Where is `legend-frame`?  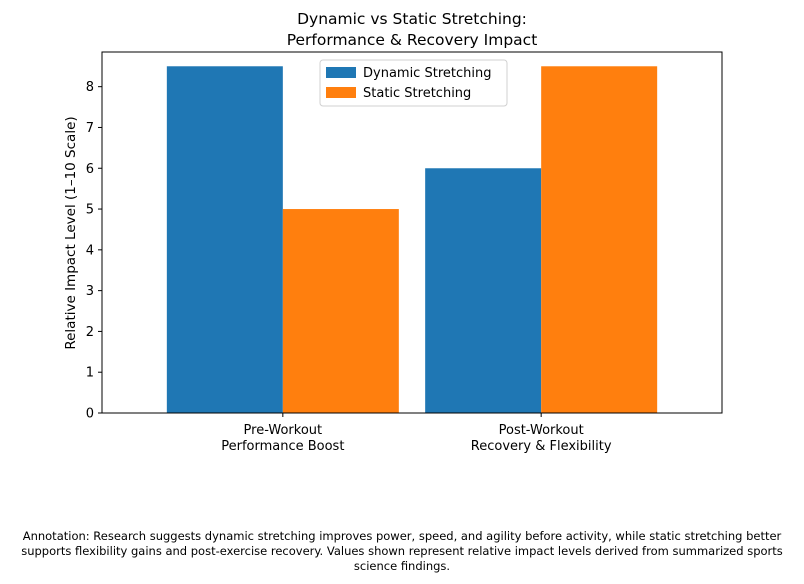 legend-frame is located at coordinates (413, 83).